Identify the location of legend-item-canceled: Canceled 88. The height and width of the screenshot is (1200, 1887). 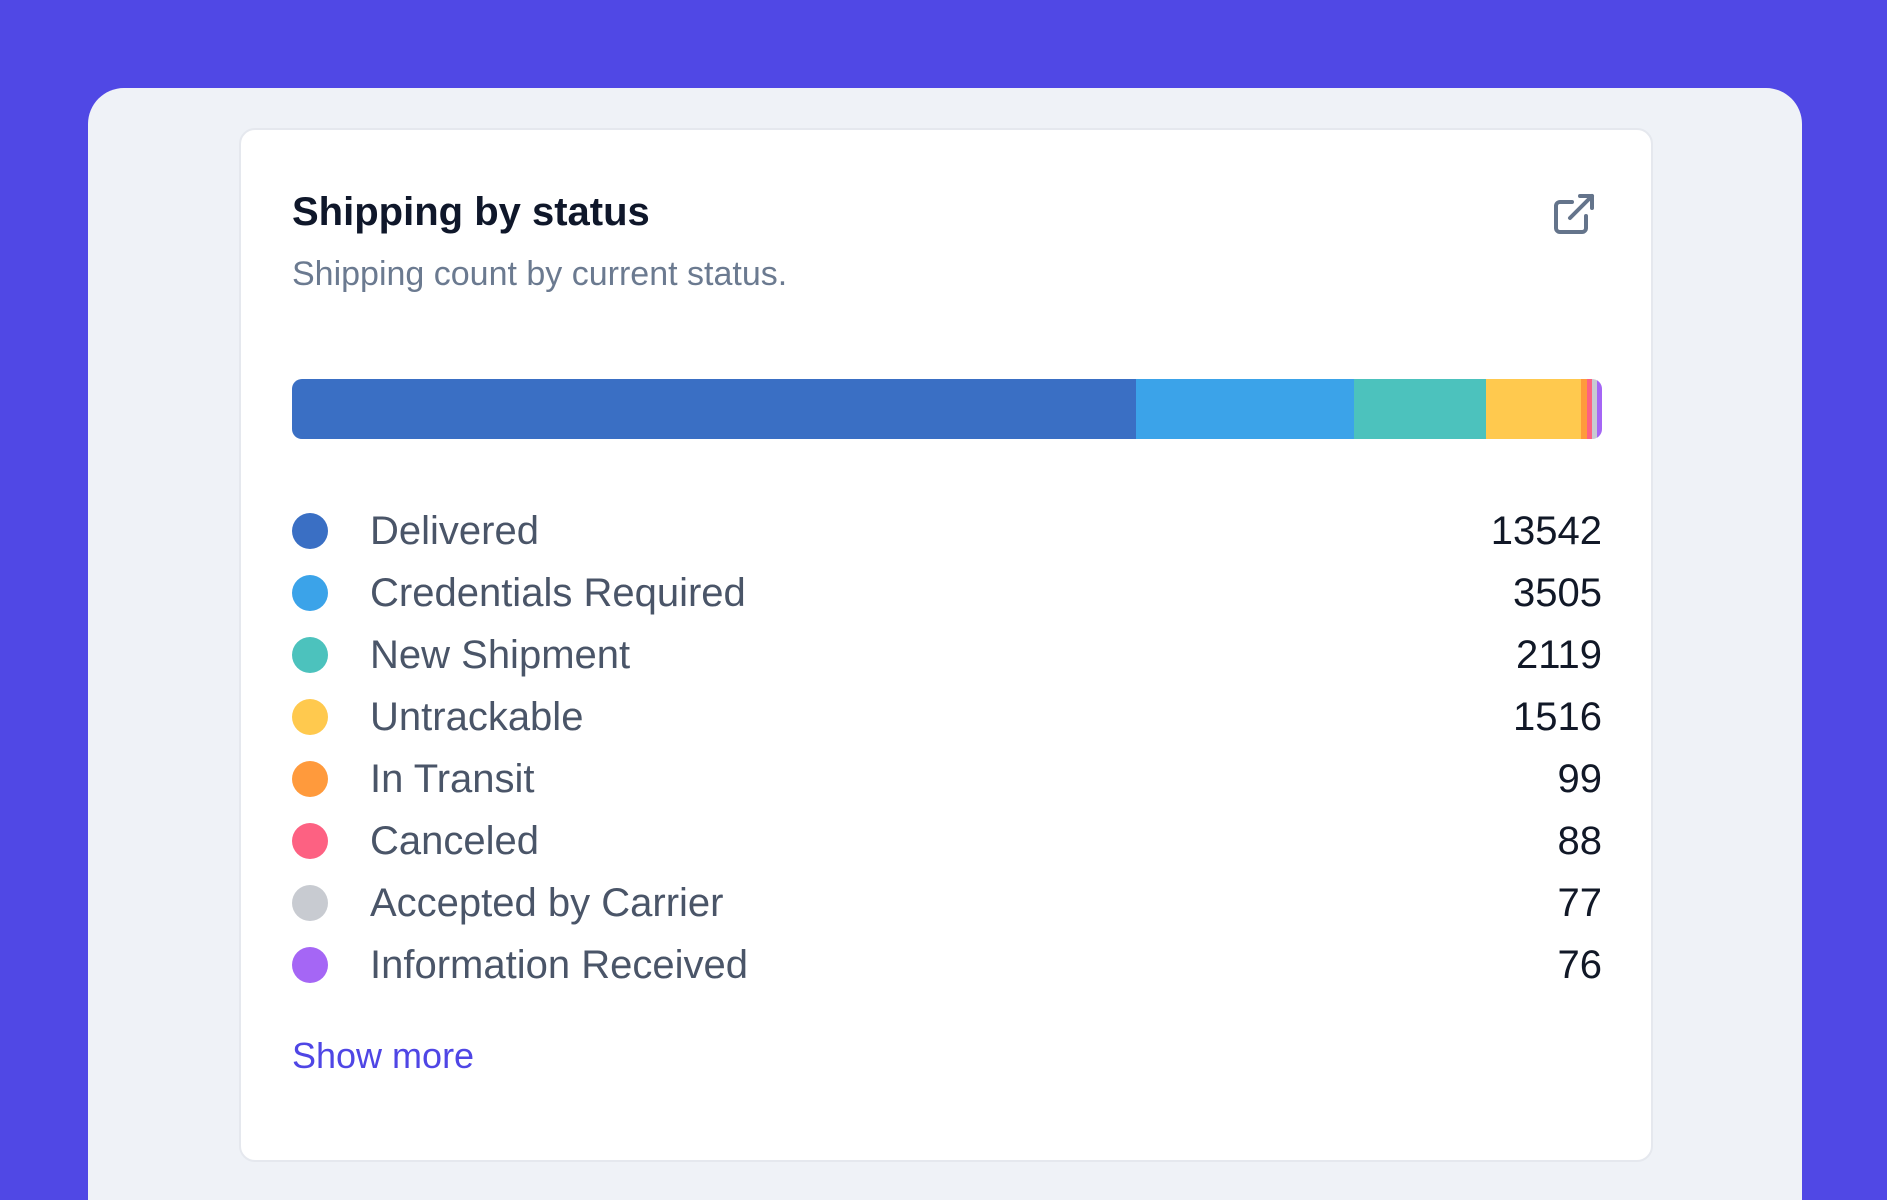
(947, 841).